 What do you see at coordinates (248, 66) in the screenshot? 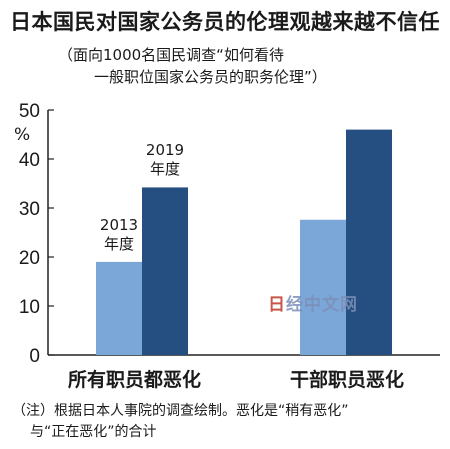
I see `chart-subtitle: （面向1000名国民调查“如何看待 一般职位国家公务员的职务伦理”）` at bounding box center [248, 66].